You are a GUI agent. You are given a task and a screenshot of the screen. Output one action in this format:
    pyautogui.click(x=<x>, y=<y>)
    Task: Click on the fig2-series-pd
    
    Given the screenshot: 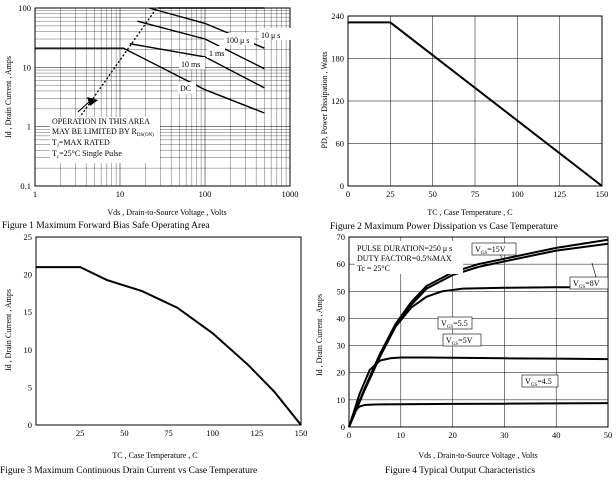 What is the action you would take?
    pyautogui.click(x=475, y=104)
    